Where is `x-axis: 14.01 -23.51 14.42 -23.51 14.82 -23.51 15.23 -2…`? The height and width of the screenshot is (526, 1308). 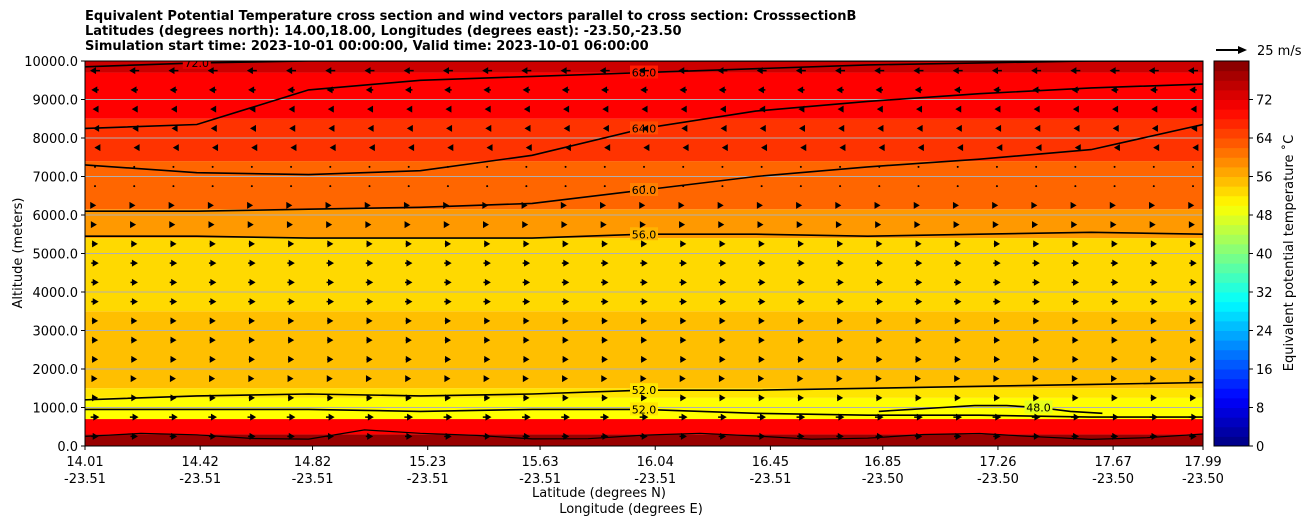 x-axis: 14.01 -23.51 14.42 -23.51 14.82 -23.51 15.23 -2… is located at coordinates (644, 466).